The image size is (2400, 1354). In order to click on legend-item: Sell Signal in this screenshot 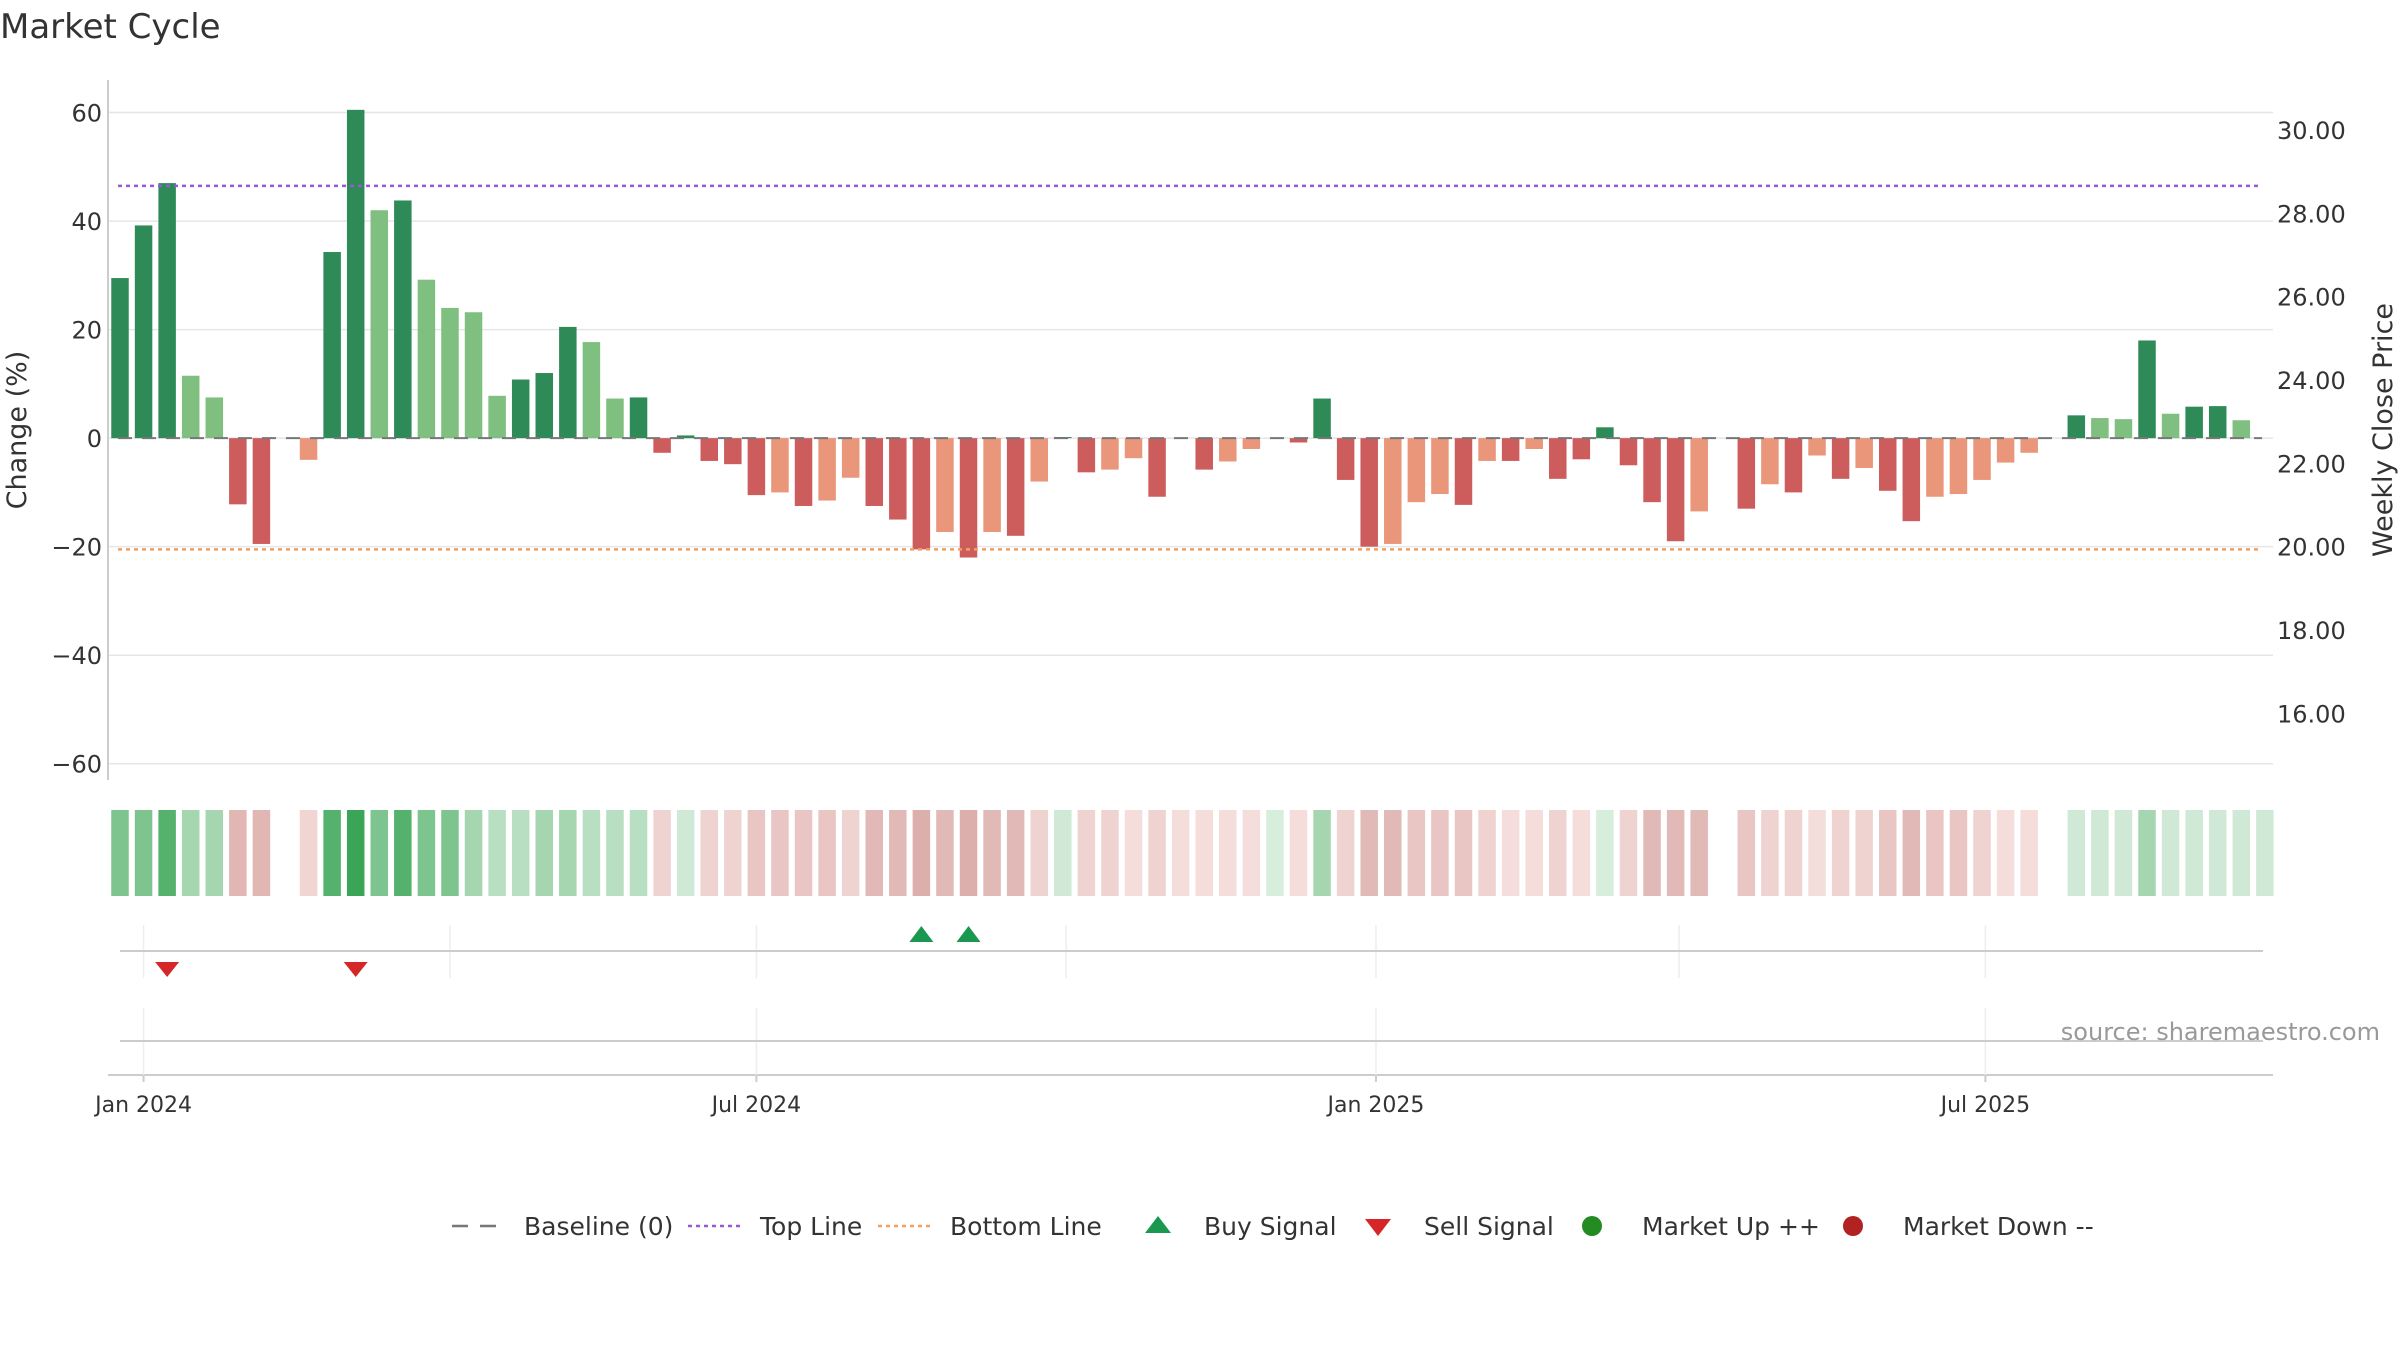, I will do `click(1459, 1226)`.